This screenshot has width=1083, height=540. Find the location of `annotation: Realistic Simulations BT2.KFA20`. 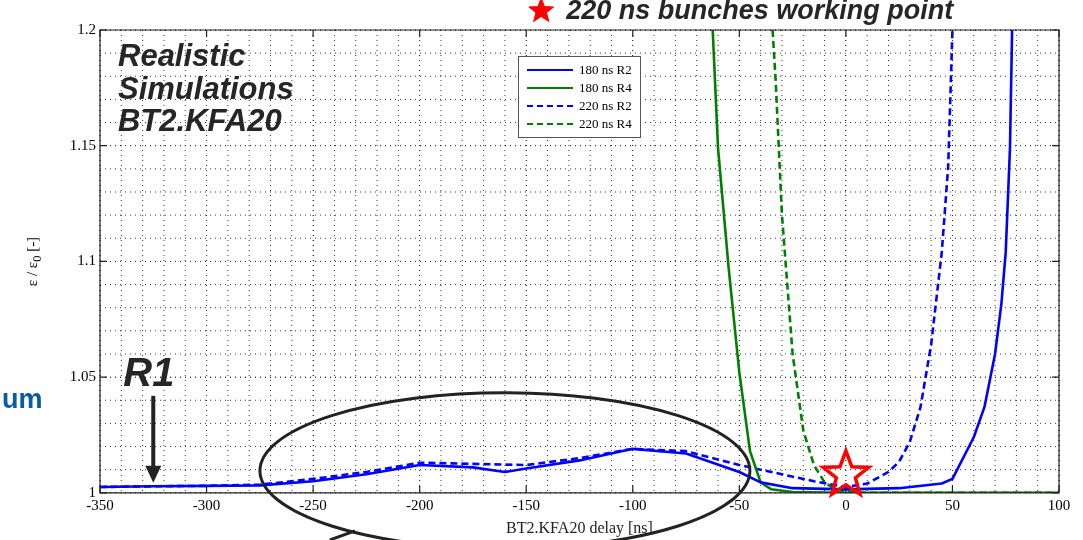

annotation: Realistic Simulations BT2.KFA20 is located at coordinates (206, 88).